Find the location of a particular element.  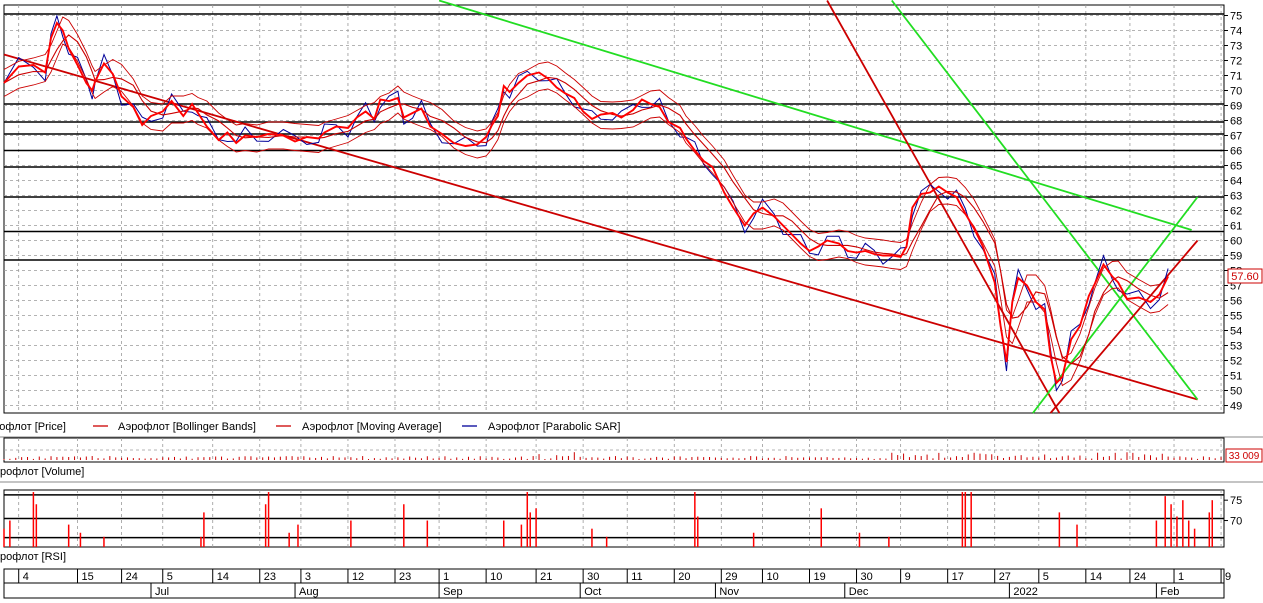

volume-value-label: 33 009 is located at coordinates (1244, 456).